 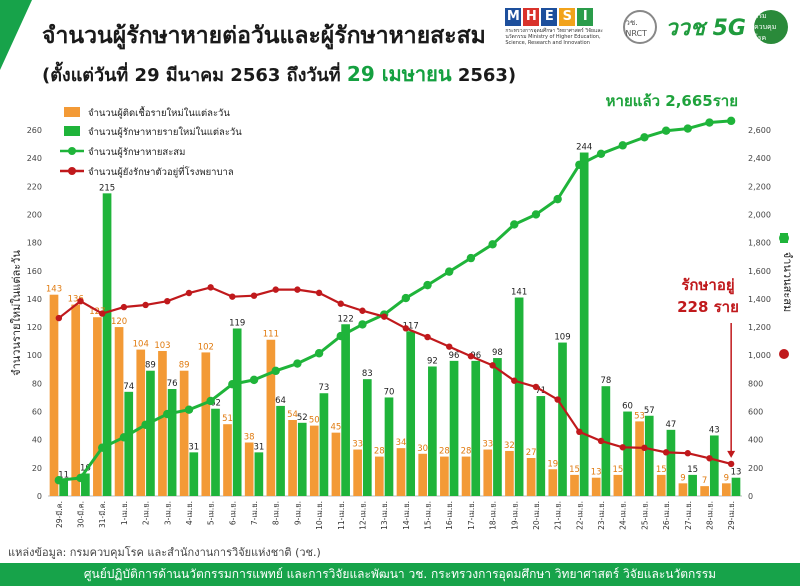 I want to click on x-tick-label: 9-เม.ย., so click(x=297, y=513).